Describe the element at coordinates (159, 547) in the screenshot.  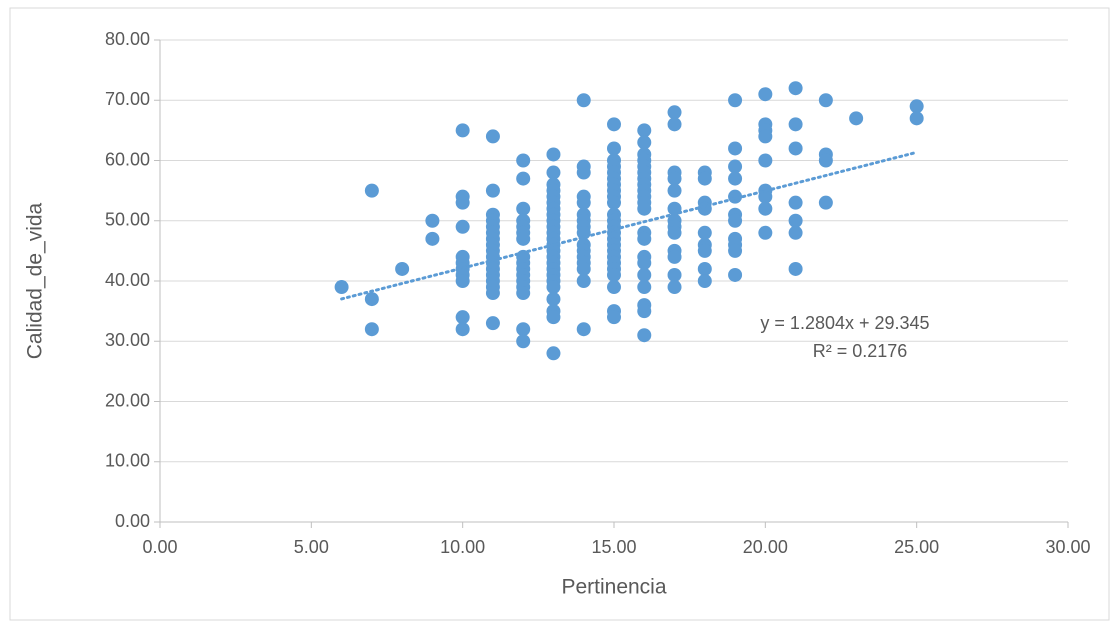
I see `x-tick-label: 0.00` at that location.